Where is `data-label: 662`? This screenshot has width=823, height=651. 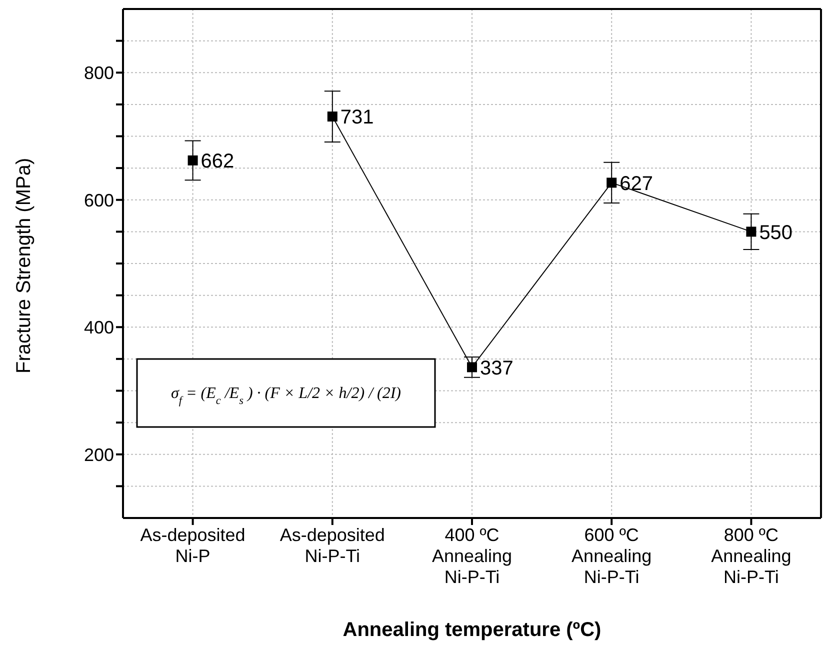
data-label: 662 is located at coordinates (217, 161).